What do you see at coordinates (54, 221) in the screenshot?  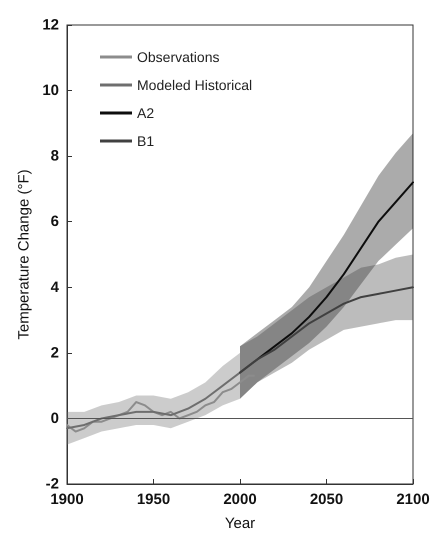 I see `y-tick-label: 6` at bounding box center [54, 221].